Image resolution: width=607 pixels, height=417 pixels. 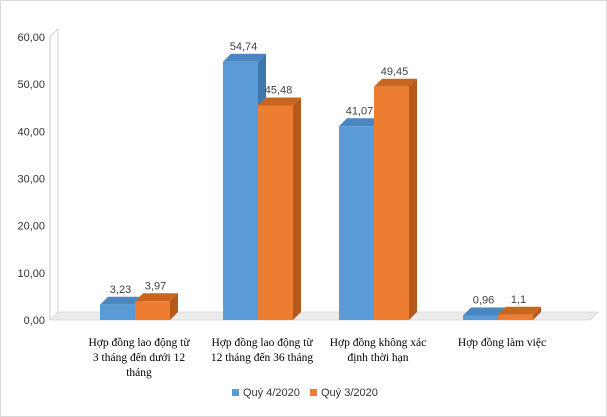 I want to click on data-label: 54,74, so click(x=244, y=47).